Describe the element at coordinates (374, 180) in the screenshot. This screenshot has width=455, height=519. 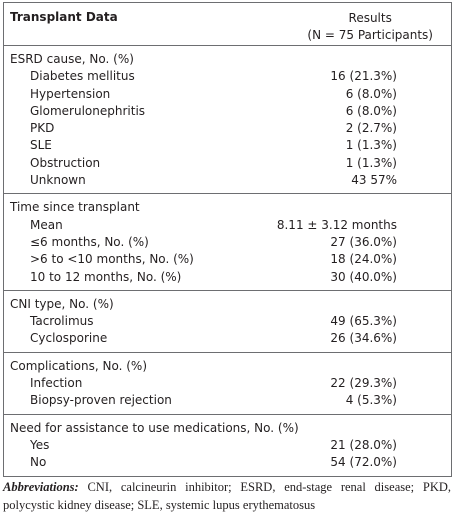
I see `row-value: 43 57%` at that location.